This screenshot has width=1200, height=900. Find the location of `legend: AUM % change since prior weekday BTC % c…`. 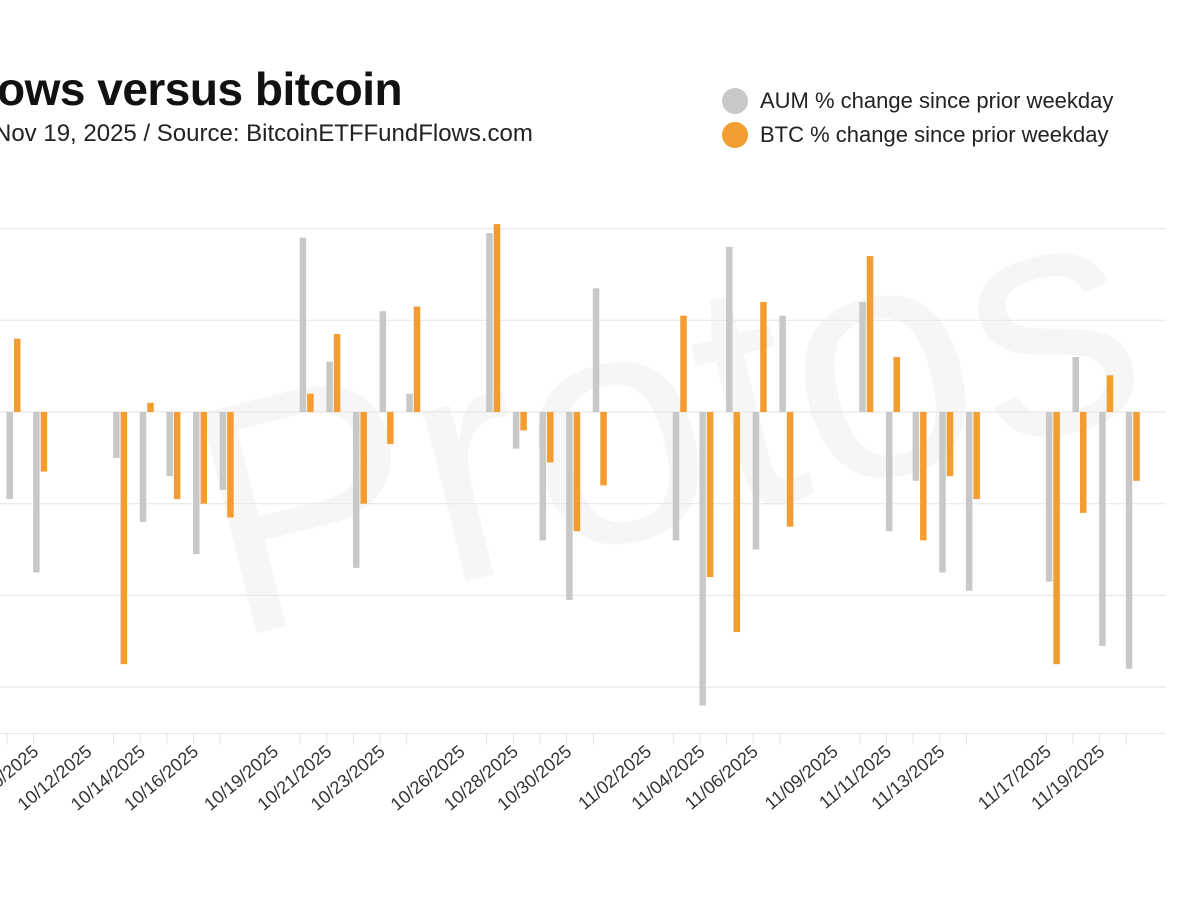

legend: AUM % change since prior weekday BTC % c… is located at coordinates (917, 118).